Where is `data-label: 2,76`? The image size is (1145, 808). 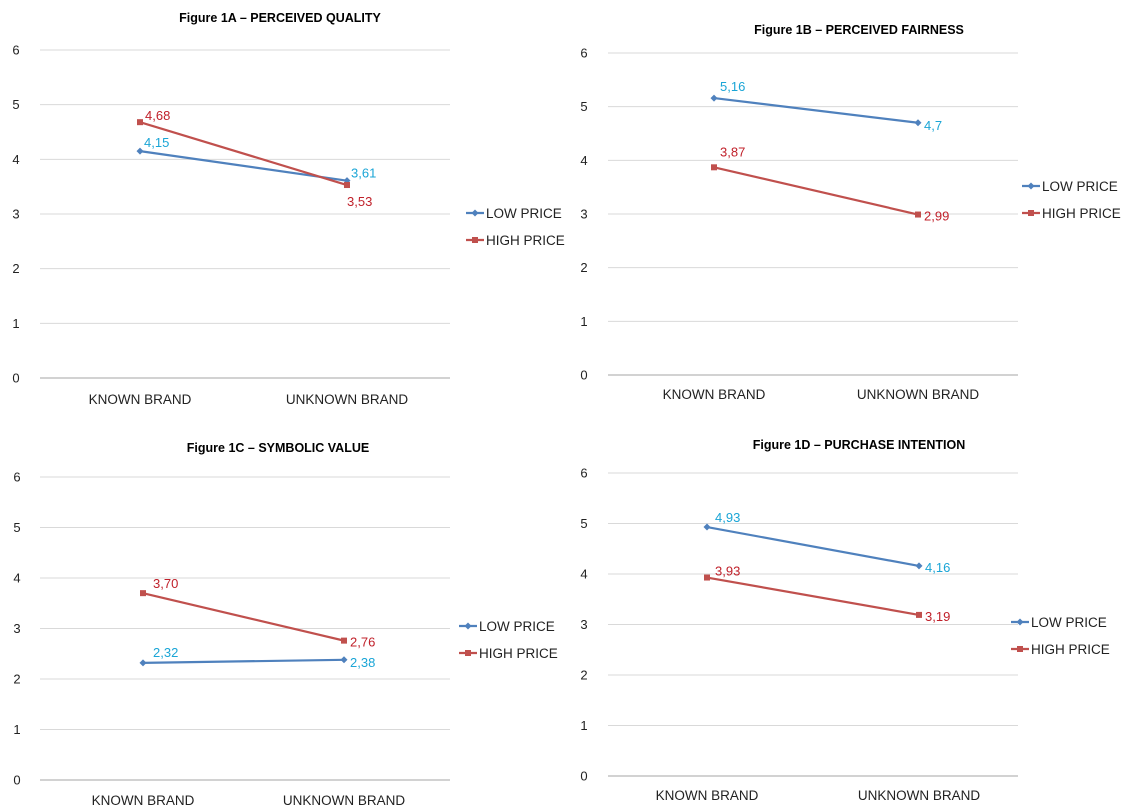 data-label: 2,76 is located at coordinates (362, 642).